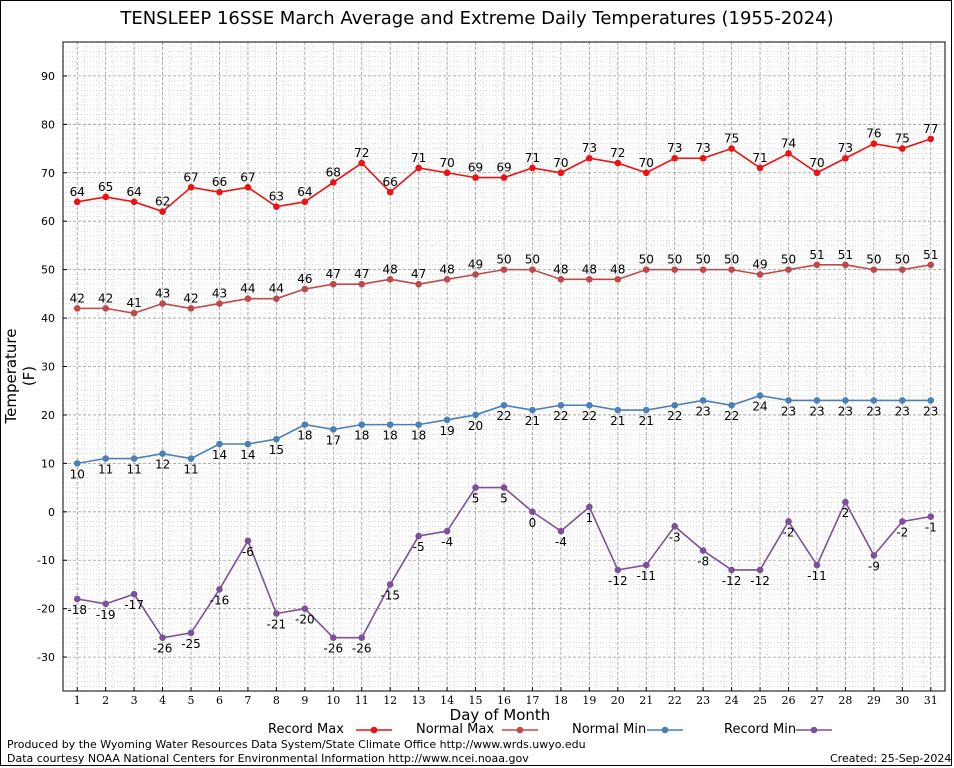 The height and width of the screenshot is (768, 954). What do you see at coordinates (105, 298) in the screenshot?
I see `data-label-normal-max: 42` at bounding box center [105, 298].